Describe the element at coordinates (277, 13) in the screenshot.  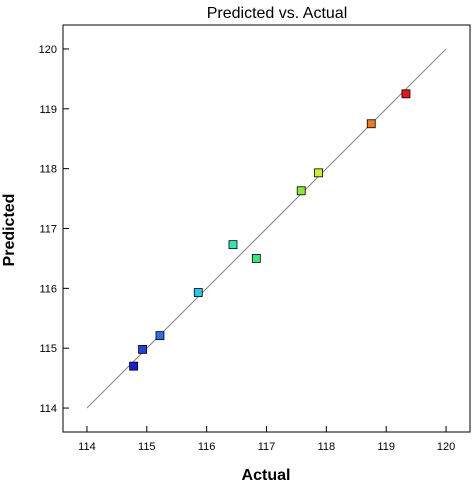
I see `chart-title: Predicted vs. Actual` at that location.